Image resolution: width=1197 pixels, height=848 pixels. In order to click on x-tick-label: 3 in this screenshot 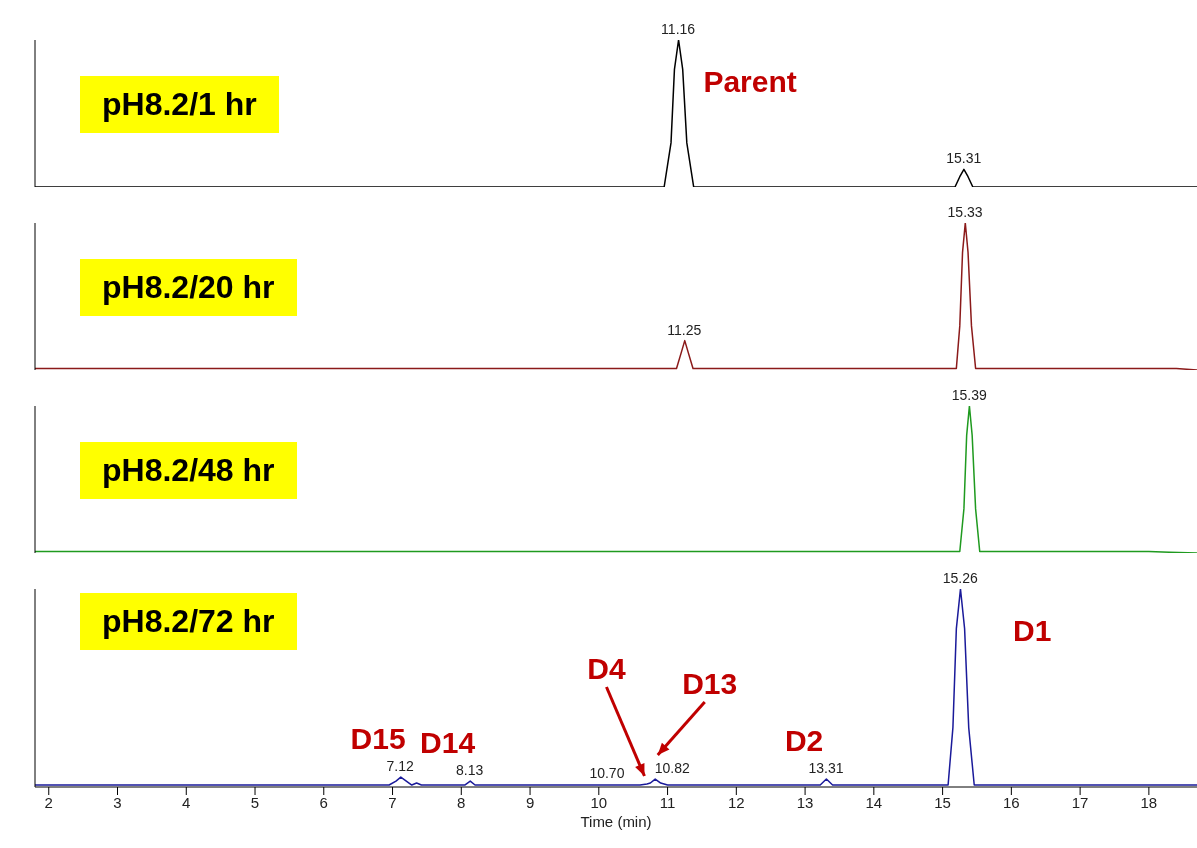, I will do `click(117, 802)`.